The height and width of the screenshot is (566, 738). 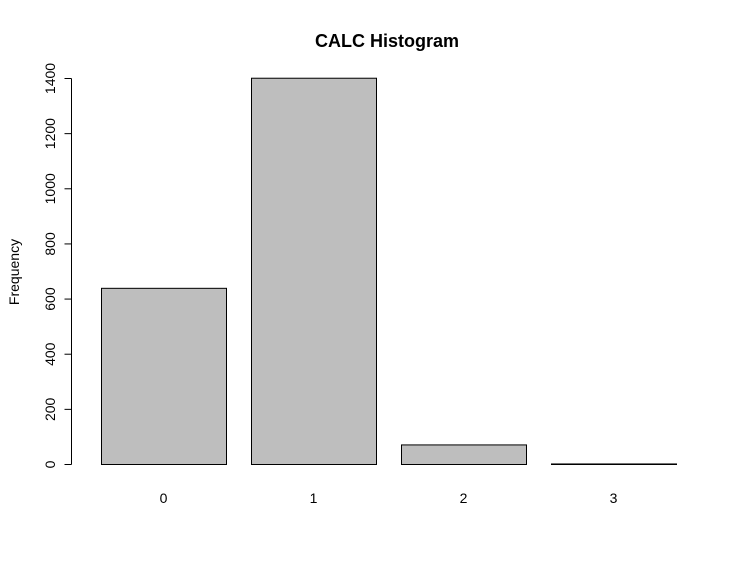 What do you see at coordinates (614, 498) in the screenshot?
I see `x-tick-label: 3` at bounding box center [614, 498].